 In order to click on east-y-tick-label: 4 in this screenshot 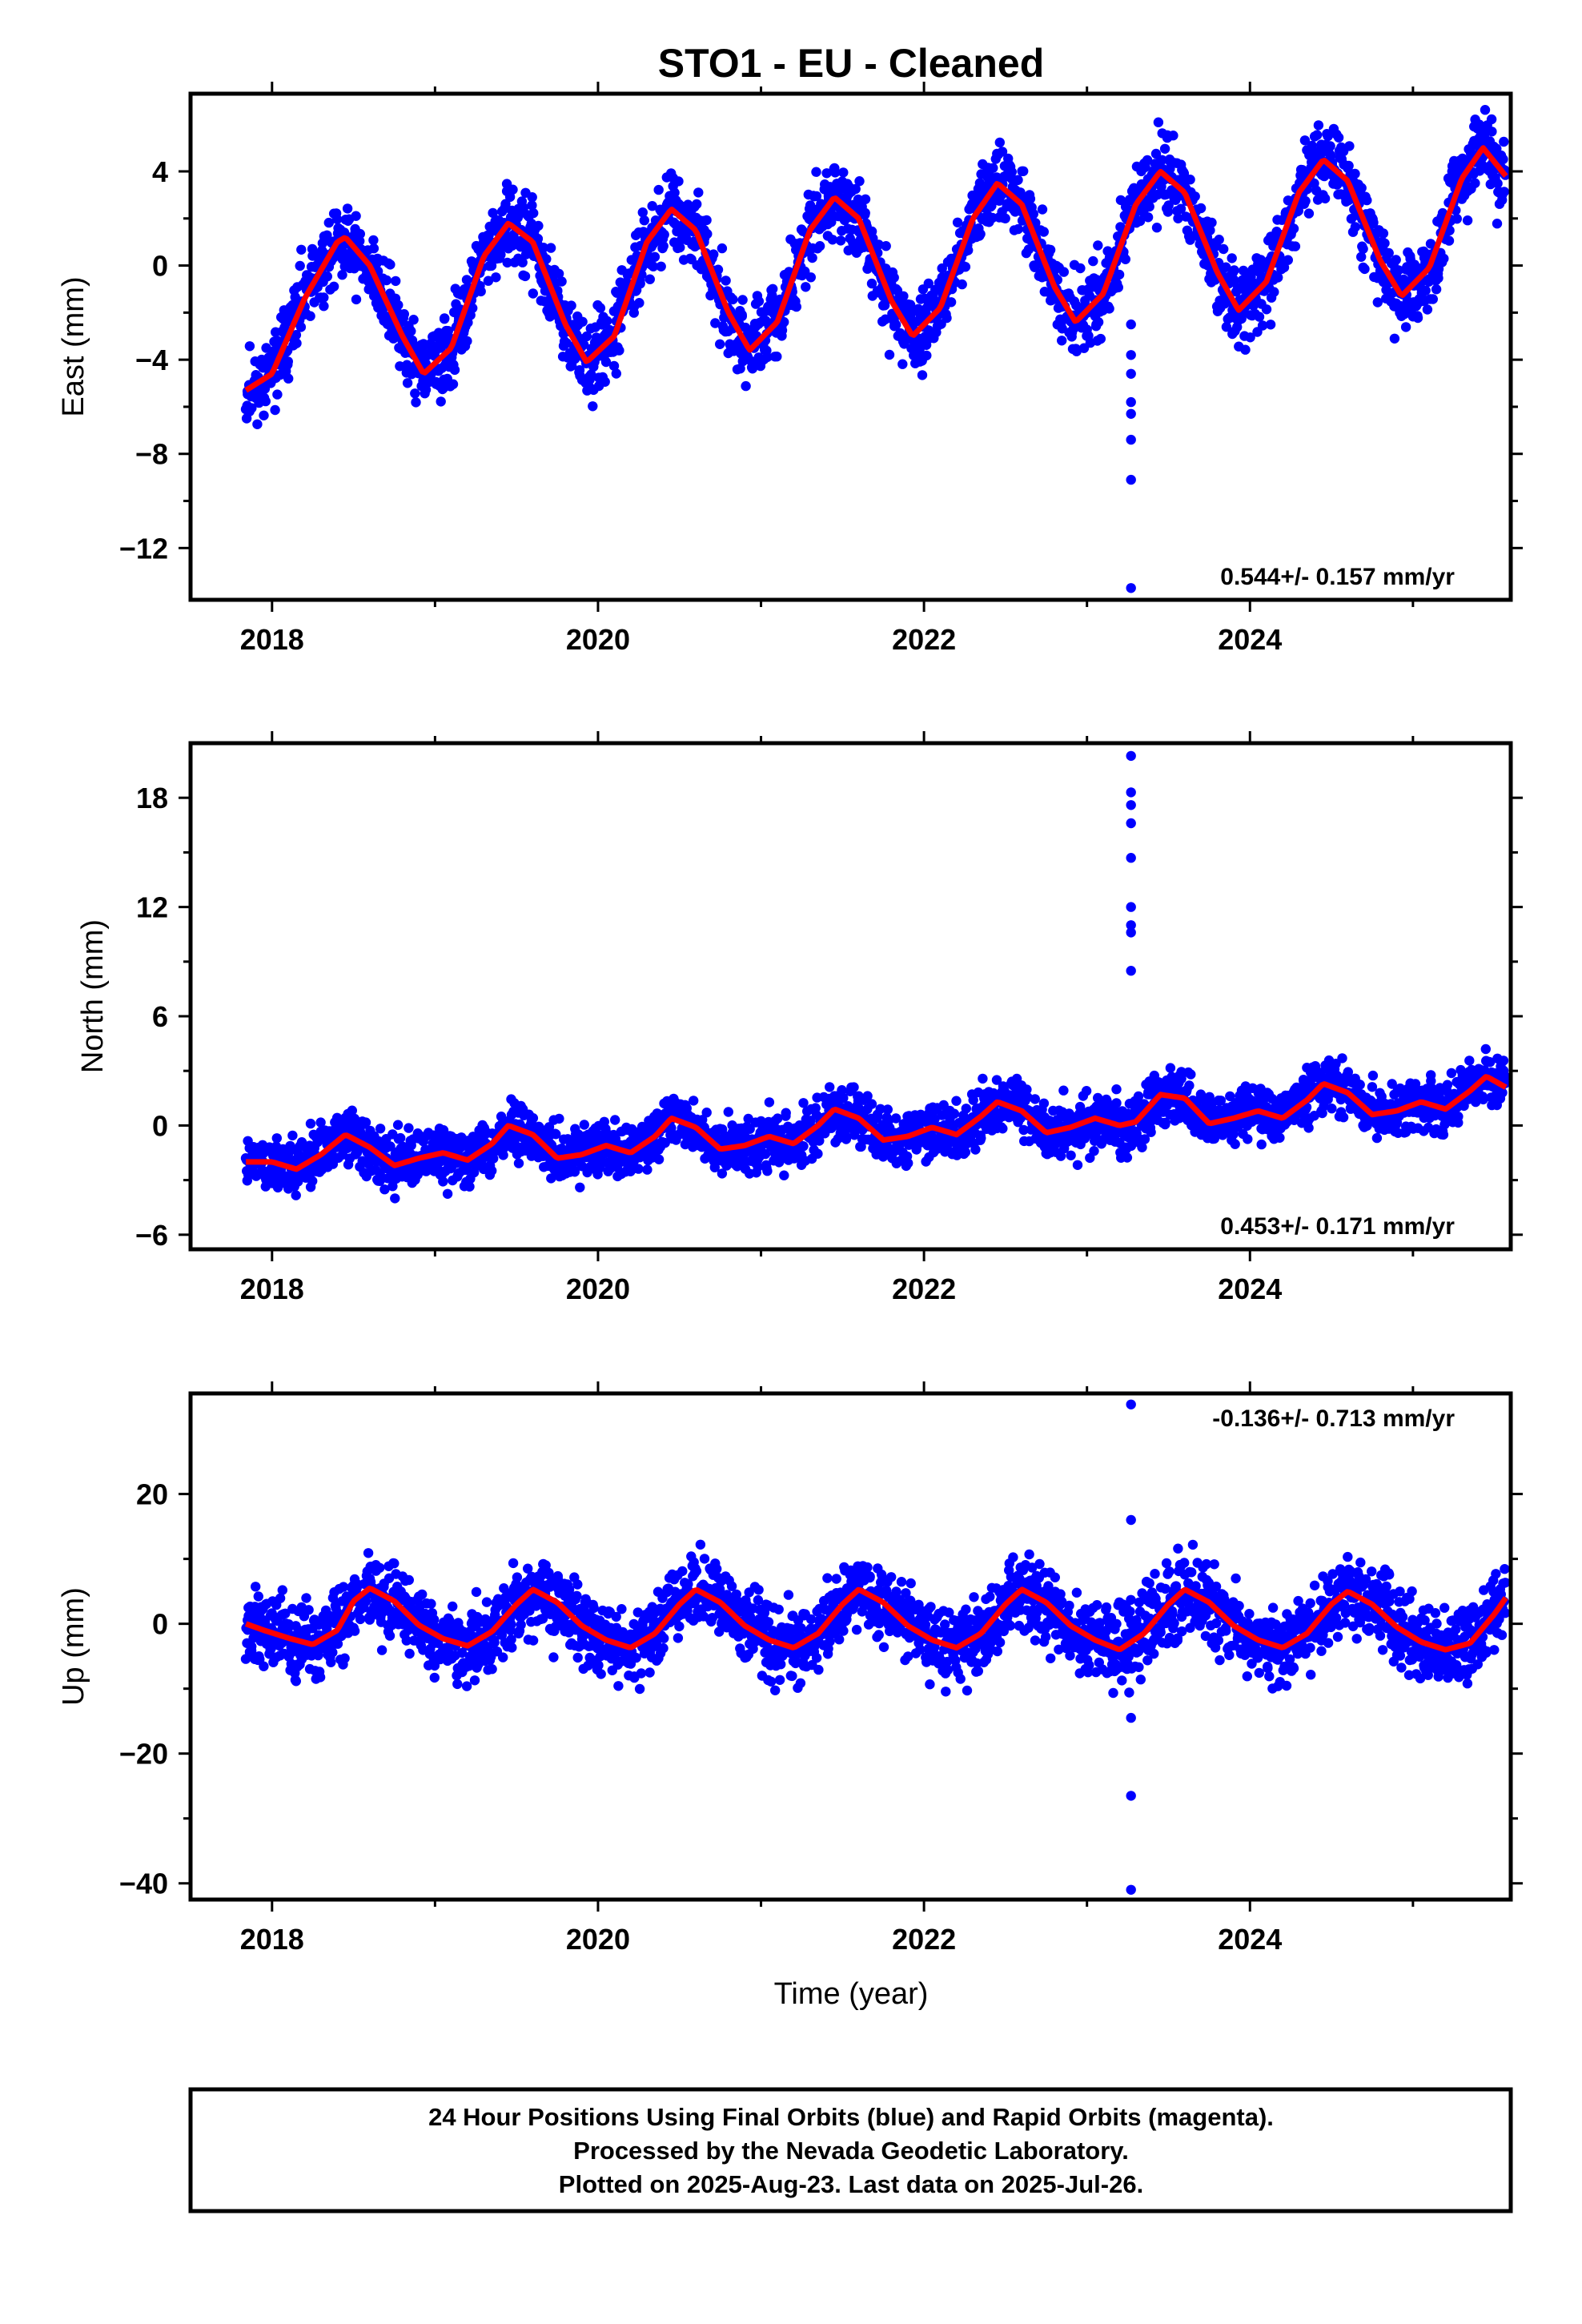, I will do `click(160, 171)`.